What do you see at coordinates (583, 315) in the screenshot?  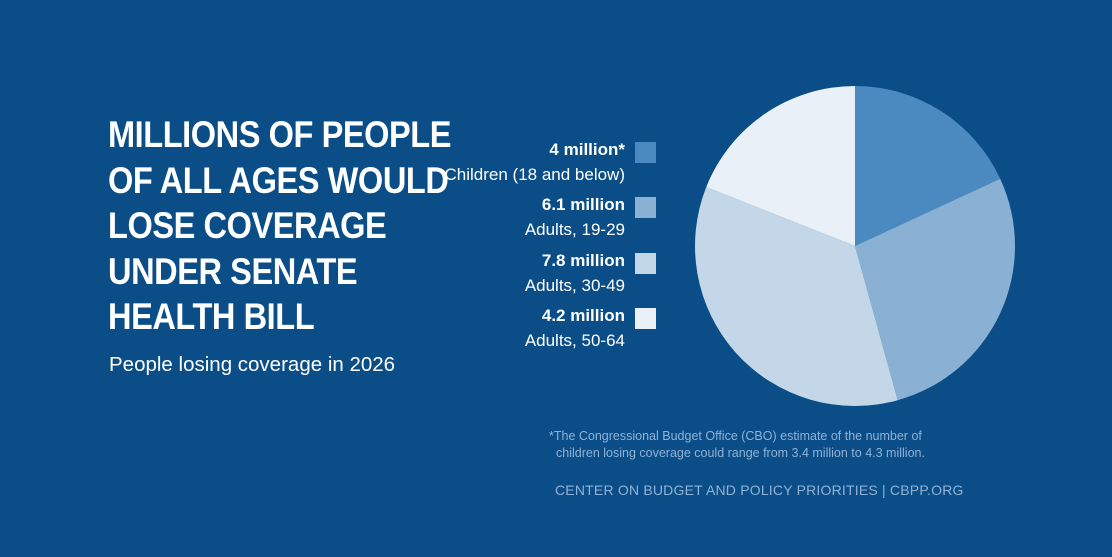 I see `legend-value: 4.2 million` at bounding box center [583, 315].